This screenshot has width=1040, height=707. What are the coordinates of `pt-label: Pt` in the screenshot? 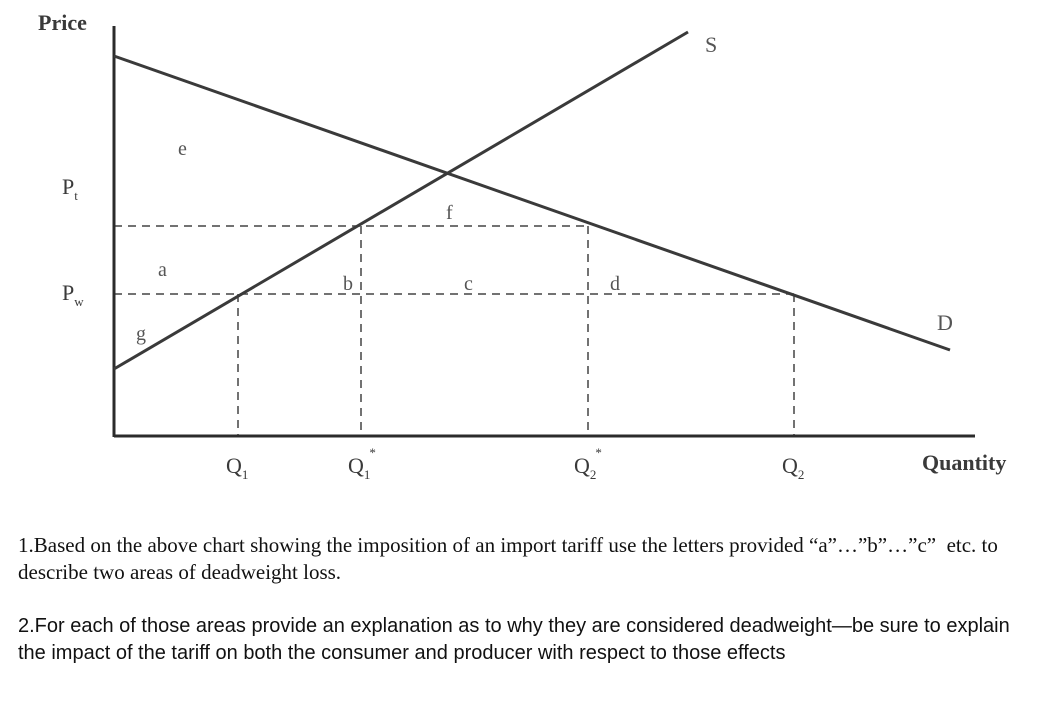 It's located at (70, 188).